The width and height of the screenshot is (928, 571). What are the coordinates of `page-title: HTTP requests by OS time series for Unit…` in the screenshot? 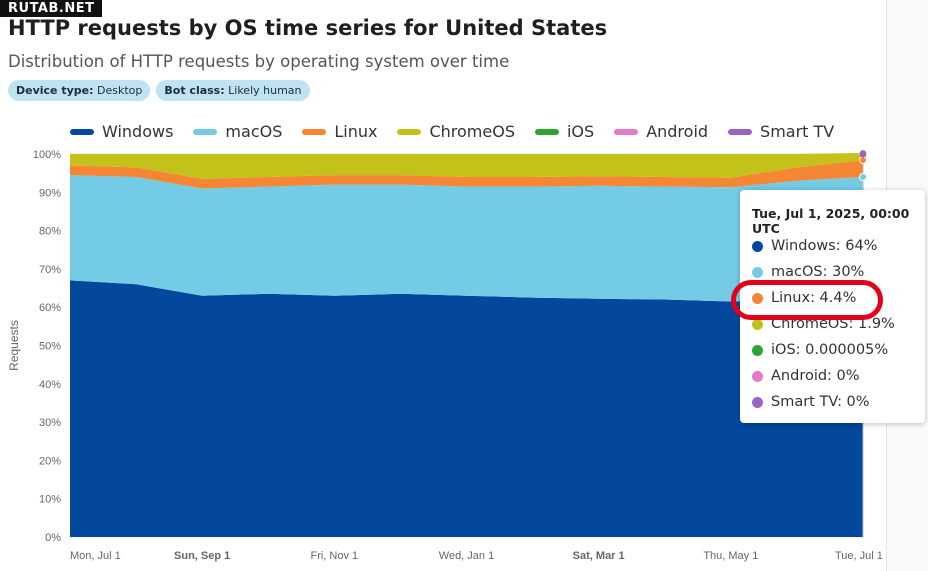 It's located at (308, 28).